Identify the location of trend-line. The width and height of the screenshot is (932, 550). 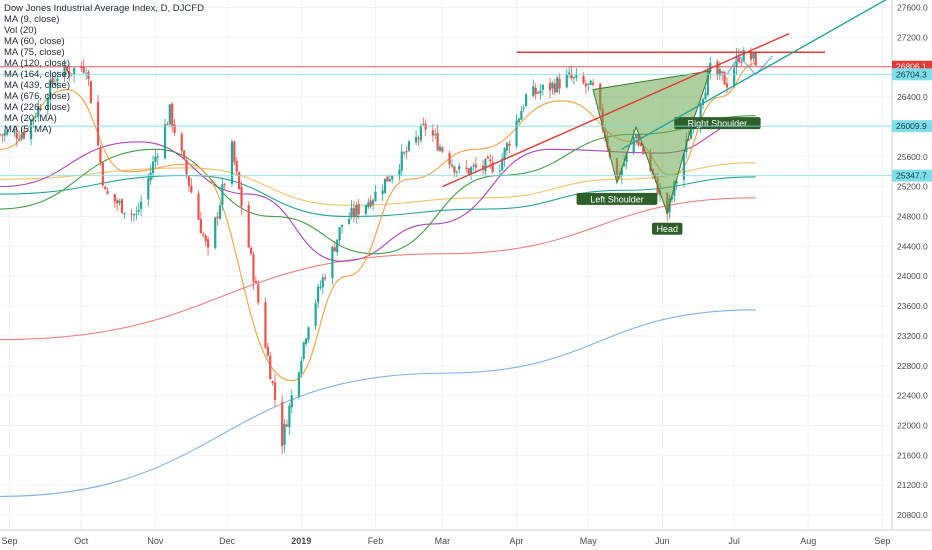
(616, 110).